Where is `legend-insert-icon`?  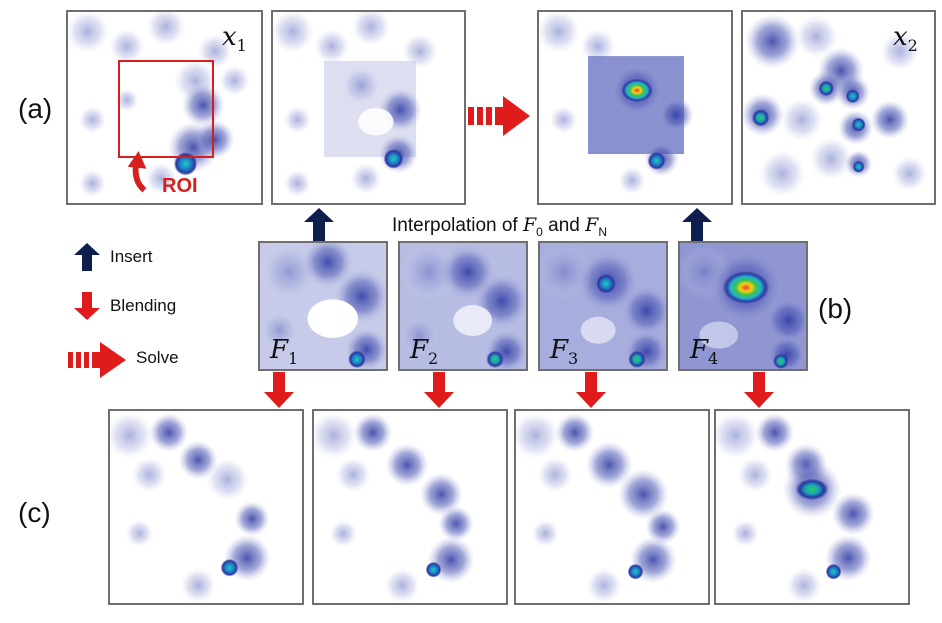
legend-insert-icon is located at coordinates (87, 257).